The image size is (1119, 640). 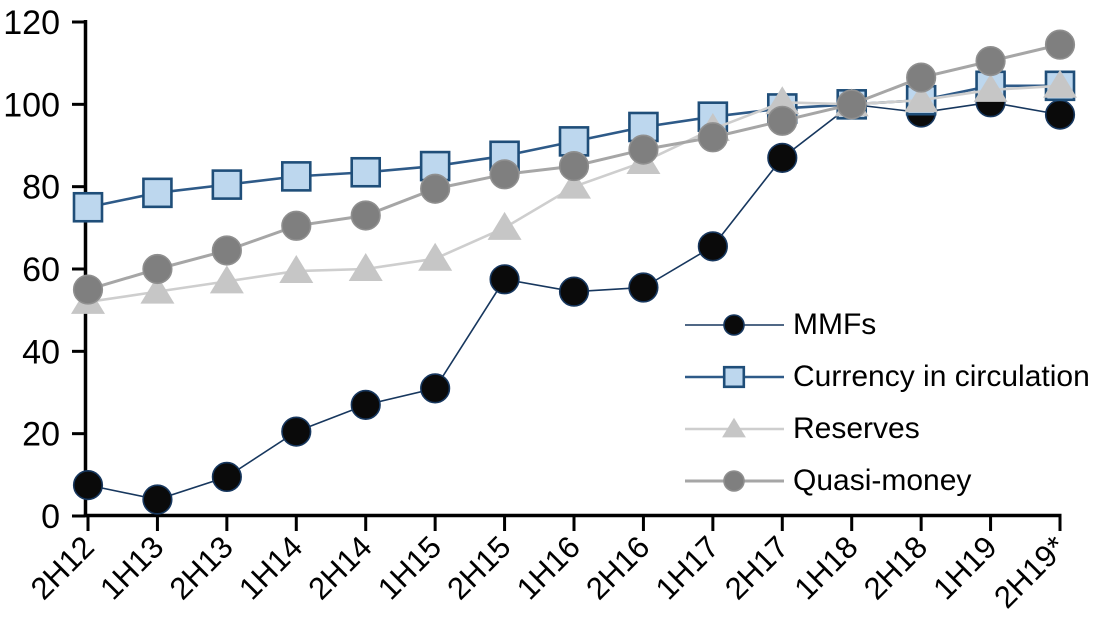 I want to click on x-tick-label: 1H18, so click(x=826, y=567).